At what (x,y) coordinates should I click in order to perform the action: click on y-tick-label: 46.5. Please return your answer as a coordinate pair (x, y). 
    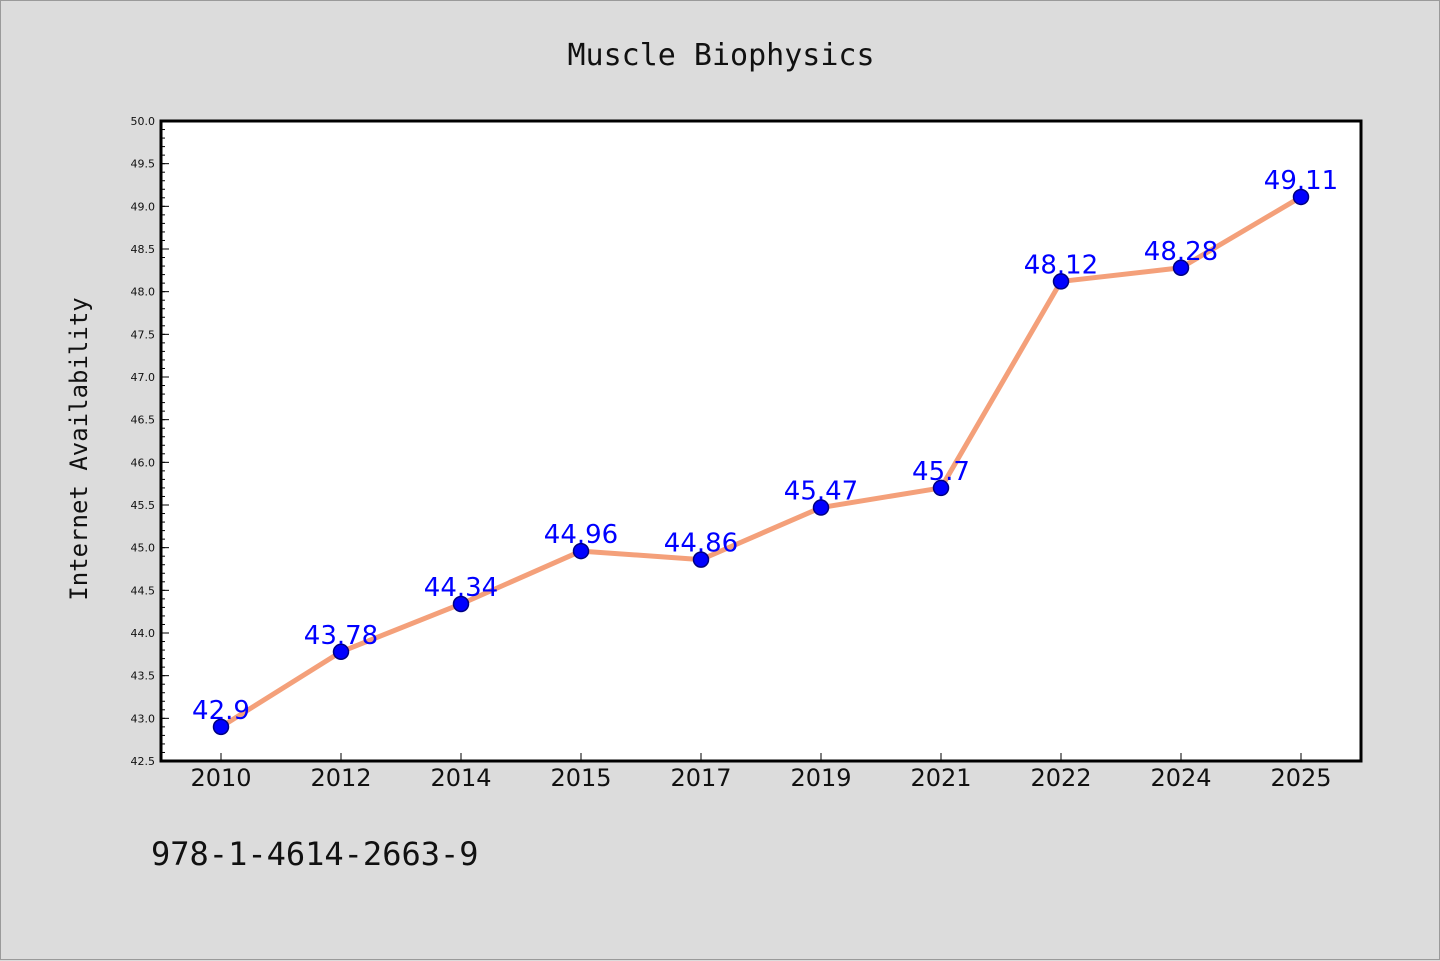
    Looking at the image, I should click on (143, 420).